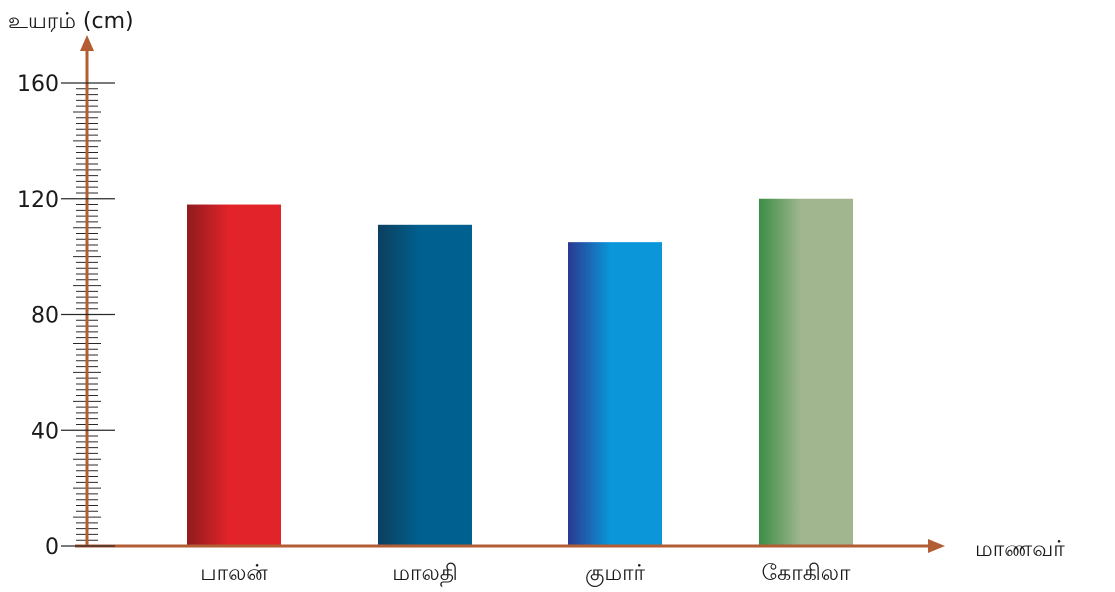 The height and width of the screenshot is (592, 1115). I want to click on y-tick-label: 80, so click(45, 316).